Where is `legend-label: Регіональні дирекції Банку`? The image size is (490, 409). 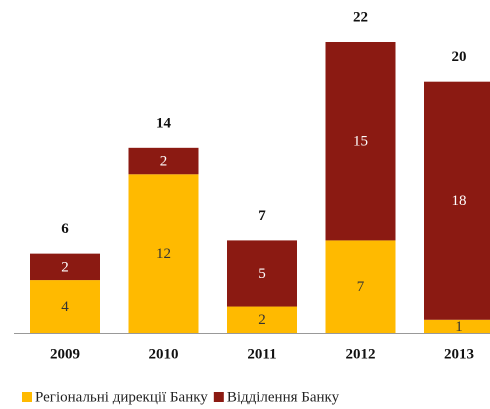
legend-label: Регіональні дирекції Банку is located at coordinates (121, 397).